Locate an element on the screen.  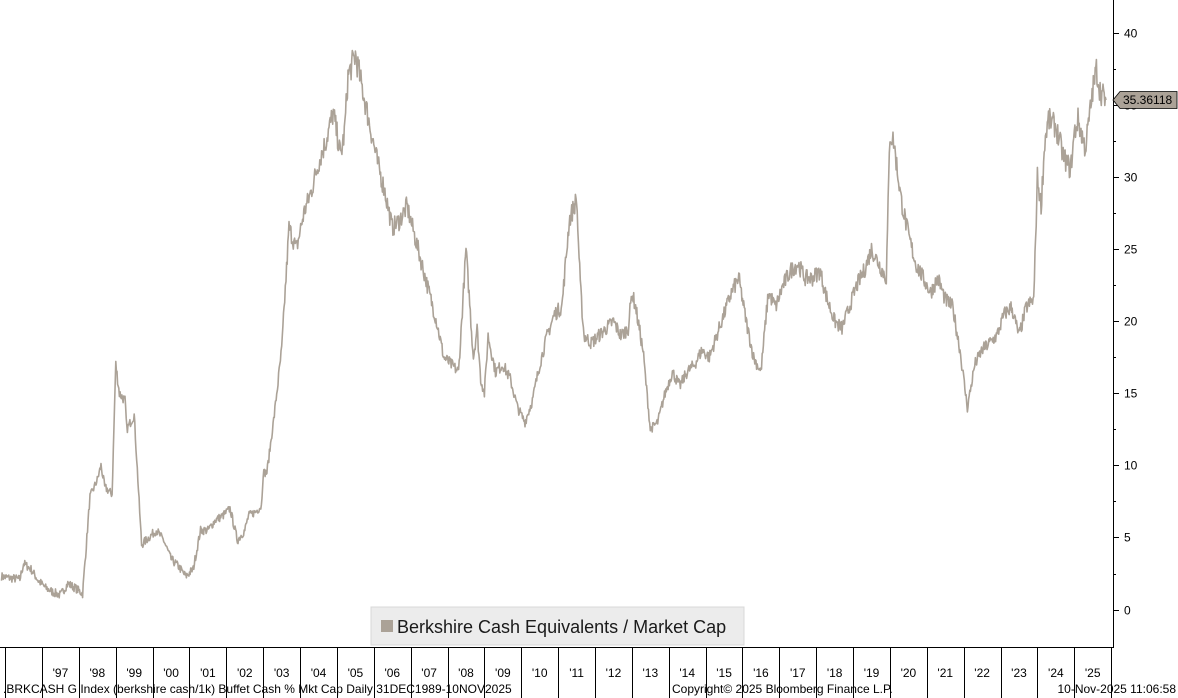
x-tick-label: '18 is located at coordinates (835, 673).